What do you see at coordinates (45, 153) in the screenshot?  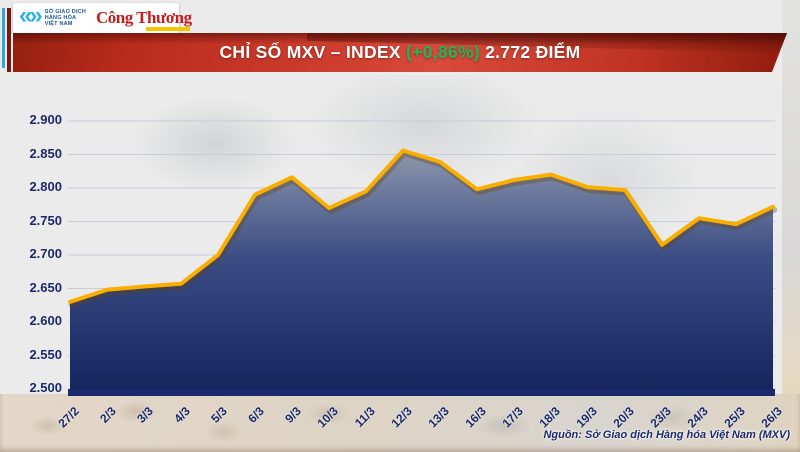 I see `y-axis-label: 2.850` at bounding box center [45, 153].